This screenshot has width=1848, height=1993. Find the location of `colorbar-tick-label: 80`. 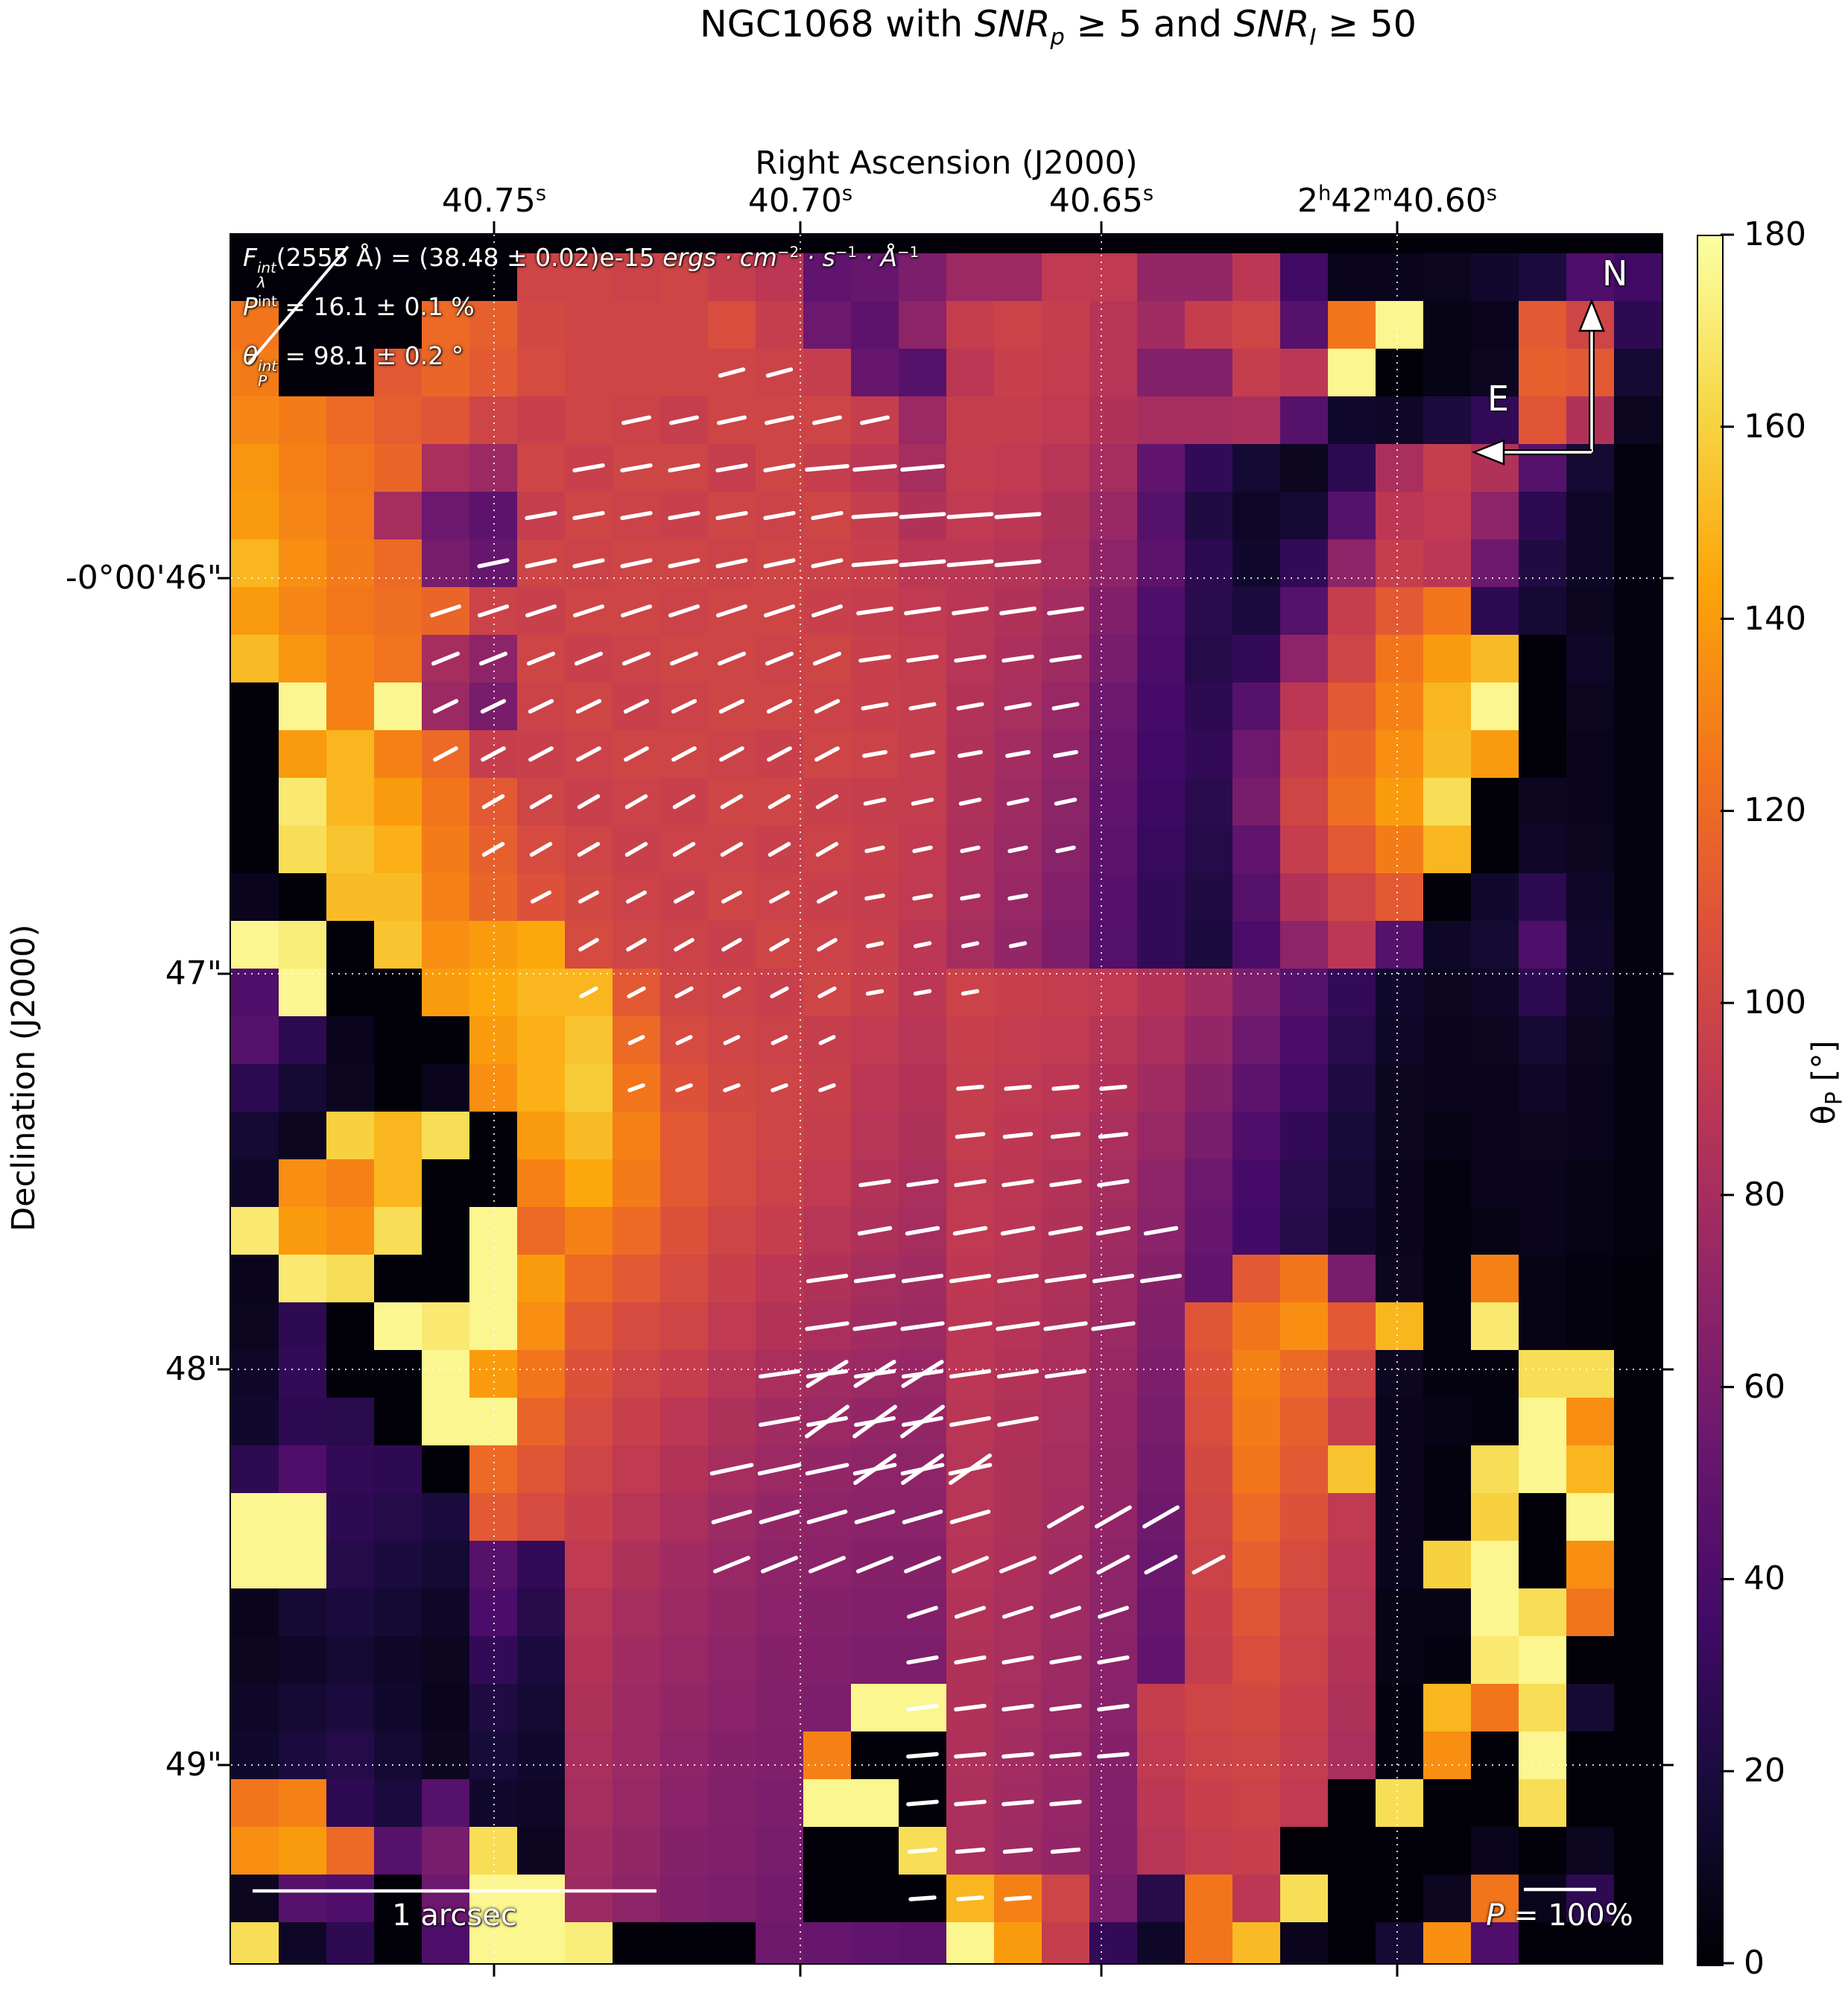

colorbar-tick-label: 80 is located at coordinates (1764, 1194).